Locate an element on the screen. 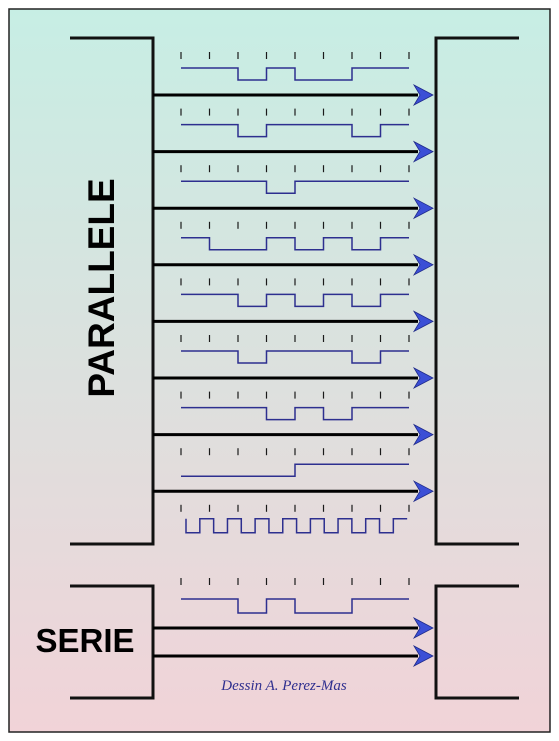 This screenshot has height=741, width=559. serial-label: SERIE is located at coordinates (84, 640).